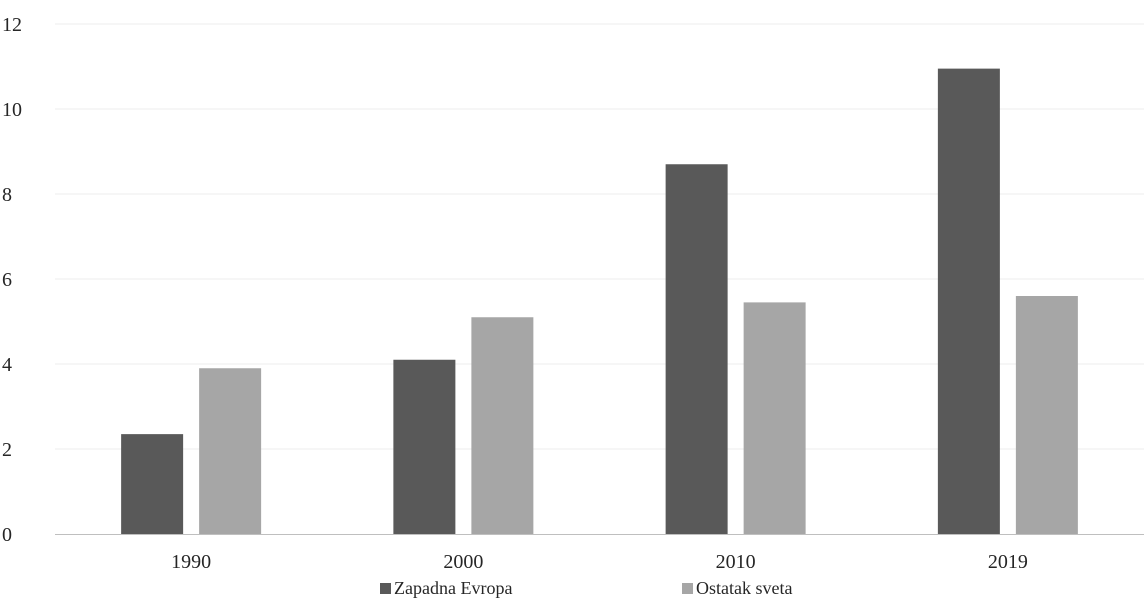 This screenshot has height=599, width=1144. I want to click on legend: Zapadna Evropa Ostatak sveta, so click(586, 588).